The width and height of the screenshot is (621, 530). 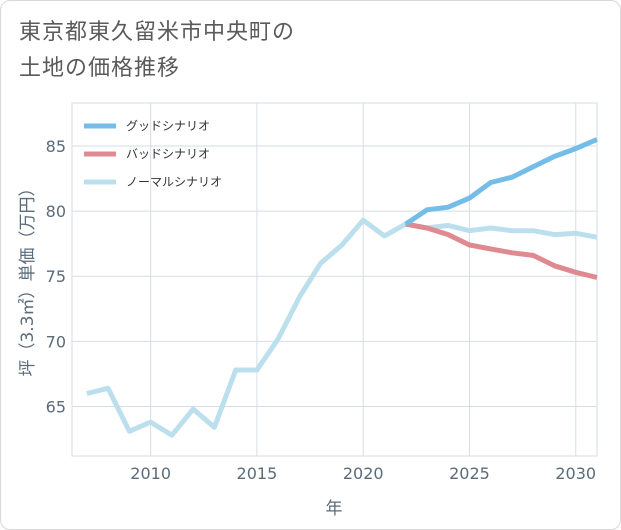 I want to click on legend-label: ノーマルシナリオ, so click(x=174, y=182).